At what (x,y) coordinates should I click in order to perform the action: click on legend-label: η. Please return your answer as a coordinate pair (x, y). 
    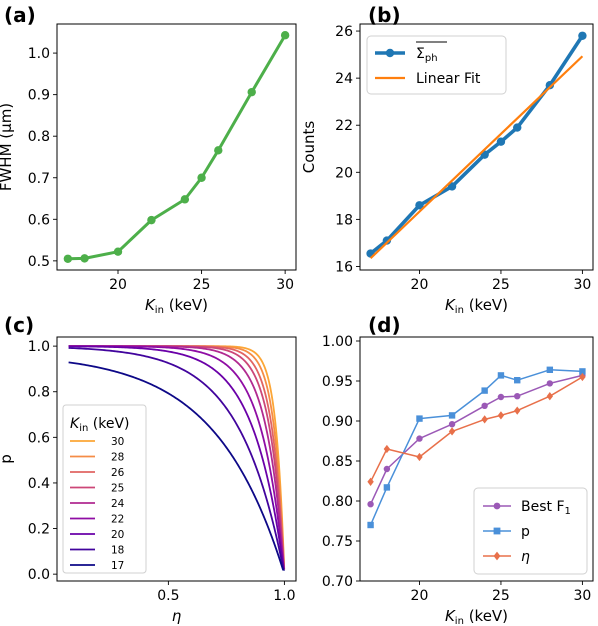
    Looking at the image, I should click on (525, 557).